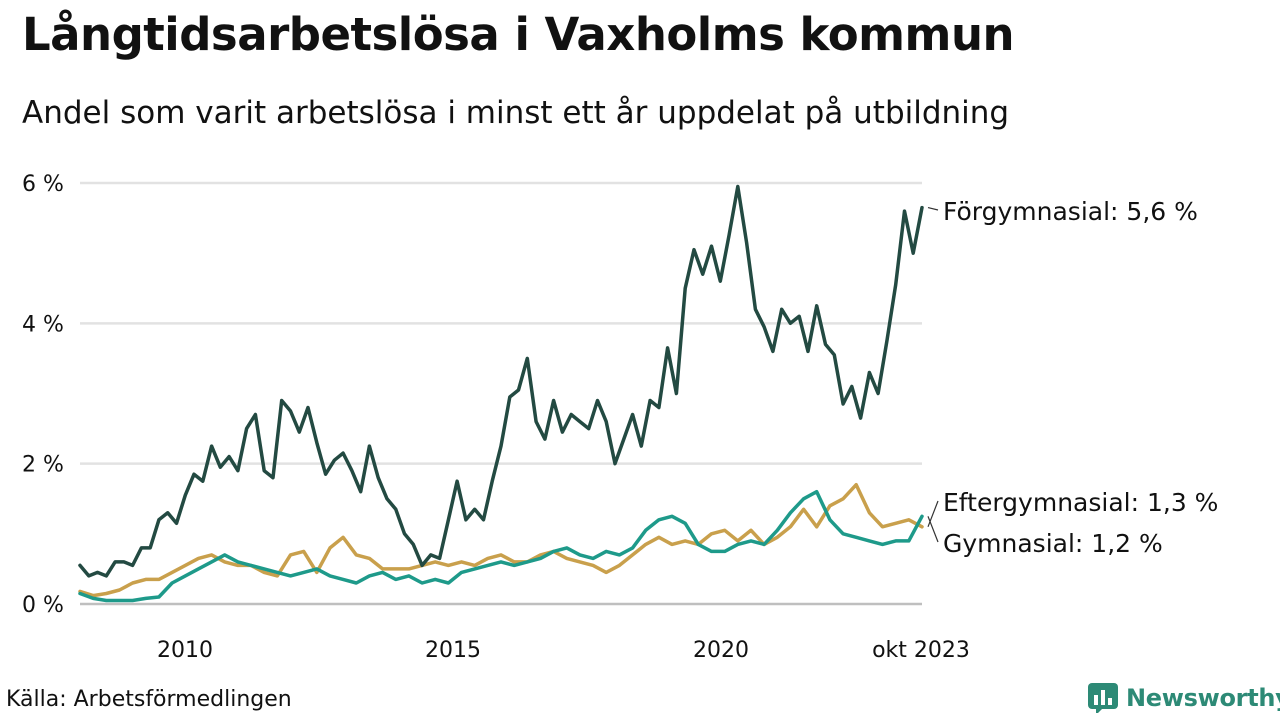 The width and height of the screenshot is (1280, 720). I want to click on series-end-label: Förgymnasial: 5,6 %, so click(1070, 211).